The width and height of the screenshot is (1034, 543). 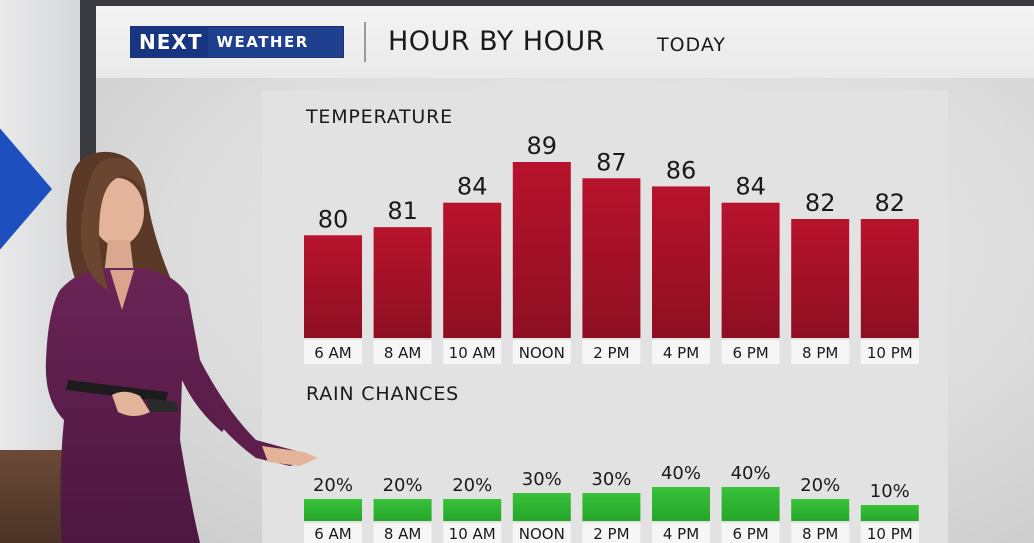 What do you see at coordinates (379, 117) in the screenshot?
I see `temperature-title: TEMPERATURE` at bounding box center [379, 117].